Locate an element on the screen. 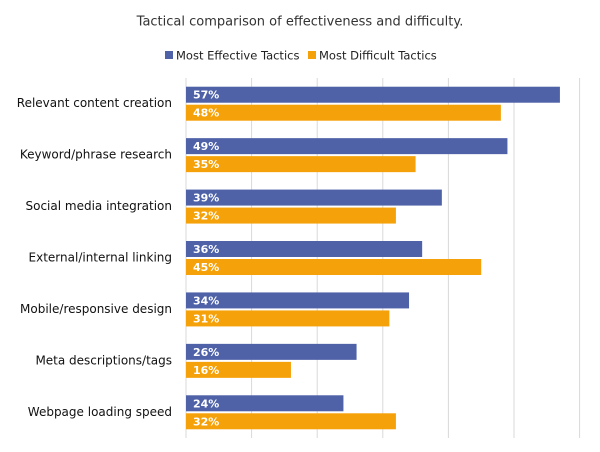 This screenshot has width=600, height=452. value-label: 57% is located at coordinates (206, 95).